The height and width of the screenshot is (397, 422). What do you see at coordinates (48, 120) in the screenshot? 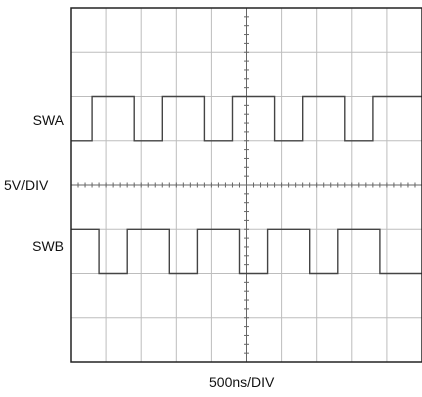
I see `series-label-swa: SWA` at bounding box center [48, 120].